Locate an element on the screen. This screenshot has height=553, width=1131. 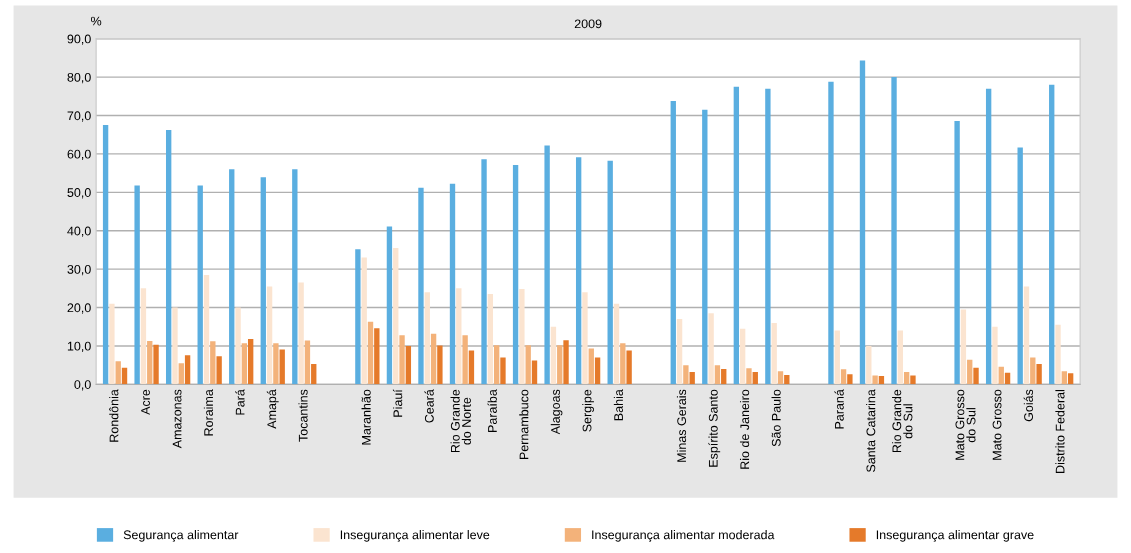
x-tick-label: Pernambuco is located at coordinates (524, 424).